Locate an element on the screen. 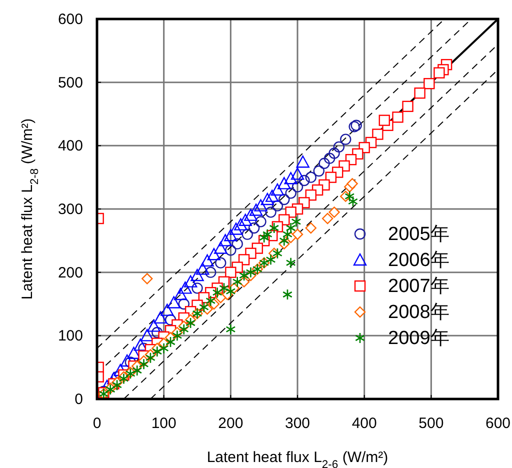  x-tick-label: 100 is located at coordinates (163, 423).